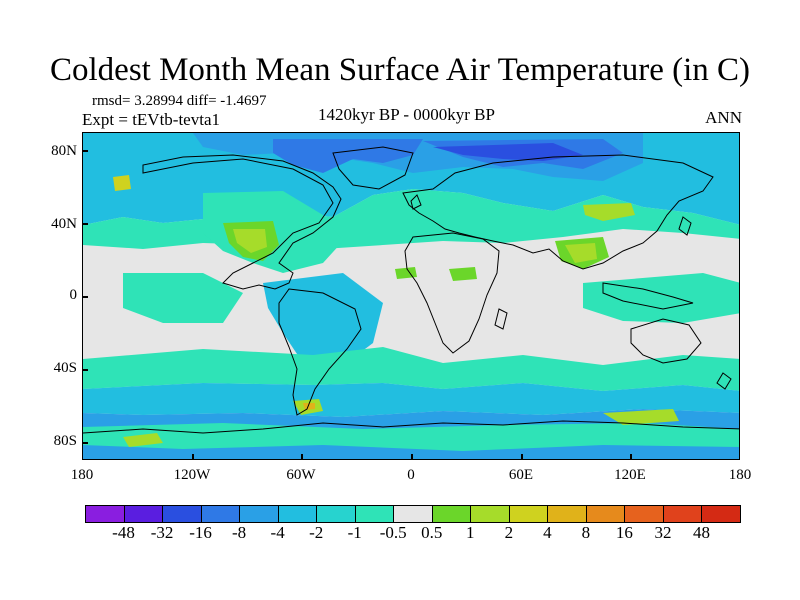 Image resolution: width=800 pixels, height=600 pixels. Describe the element at coordinates (411, 400) in the screenshot. I see `sh-cyan-band` at that location.